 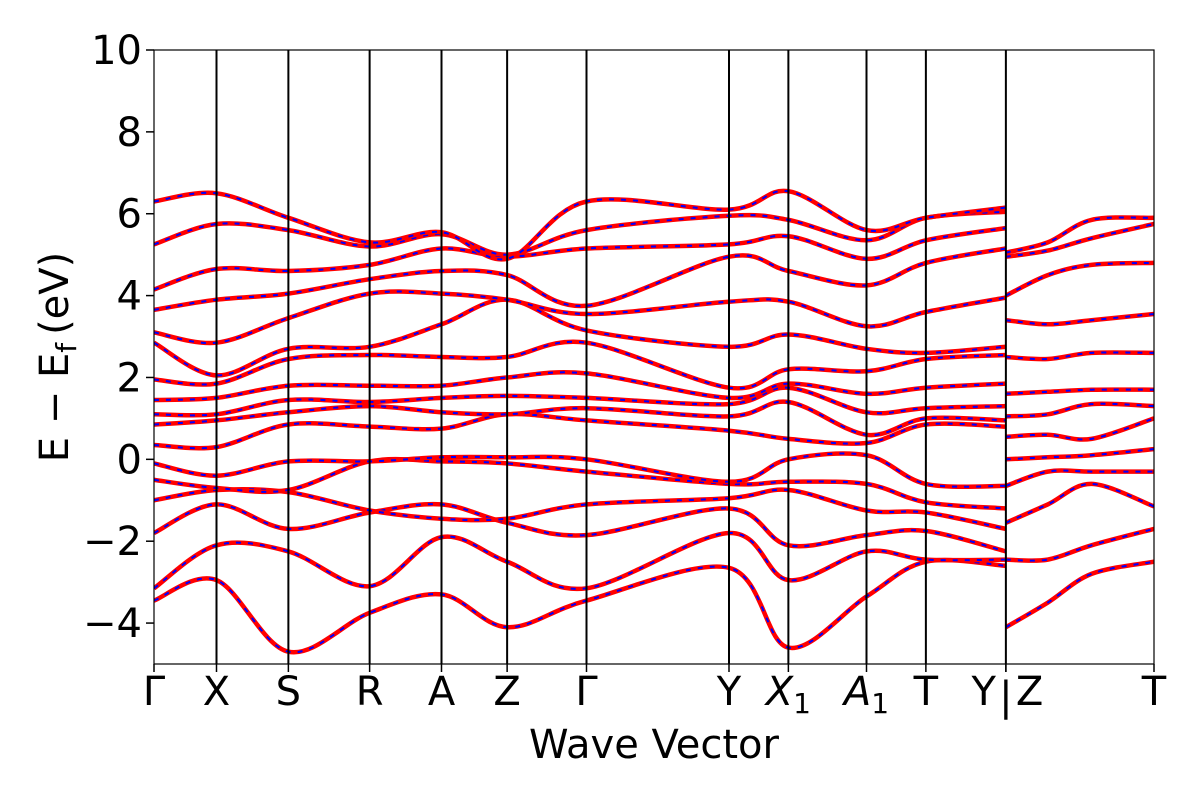 What do you see at coordinates (655, 692) in the screenshot?
I see `x-axis-ticks: Γ X S R A Z Γ Y X1 A1 T Y Z T|` at bounding box center [655, 692].